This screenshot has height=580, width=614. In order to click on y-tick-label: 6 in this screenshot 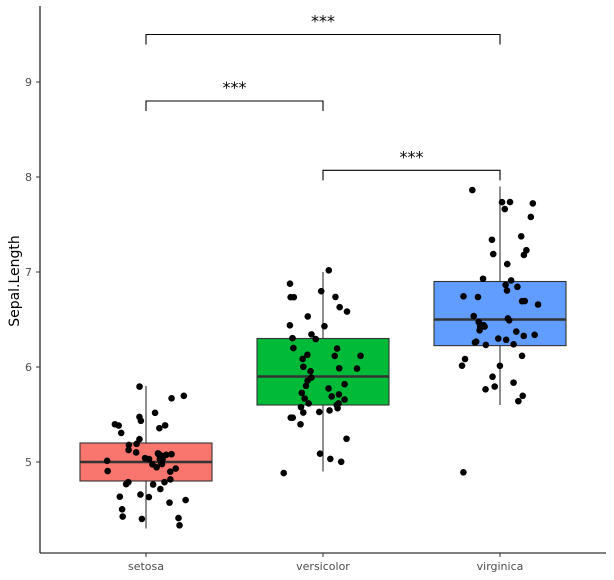, I will do `click(28, 367)`.